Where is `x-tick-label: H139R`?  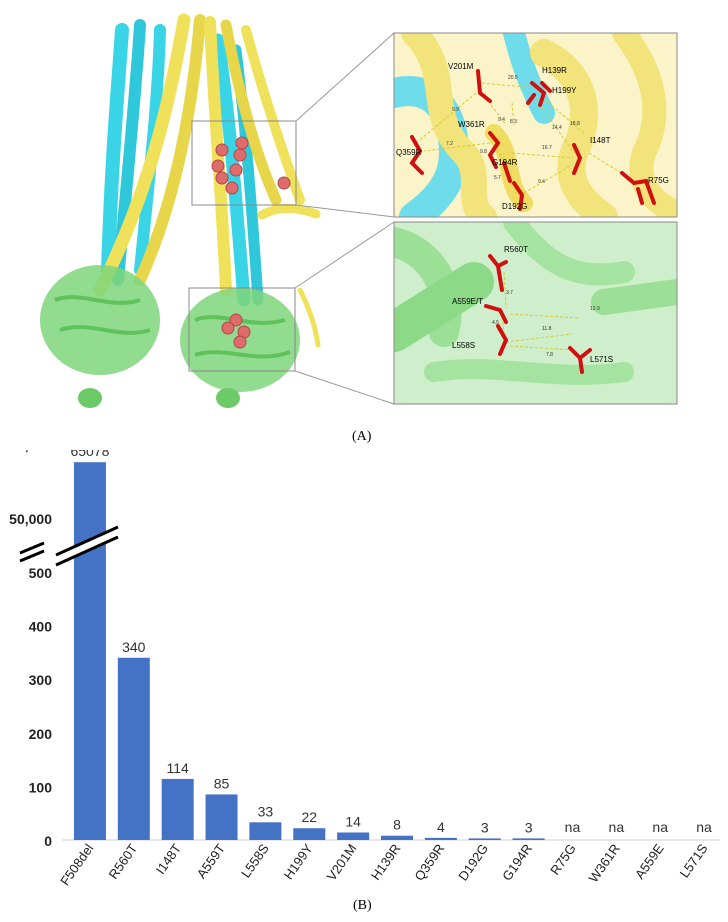 x-tick-label: H139R is located at coordinates (385, 862).